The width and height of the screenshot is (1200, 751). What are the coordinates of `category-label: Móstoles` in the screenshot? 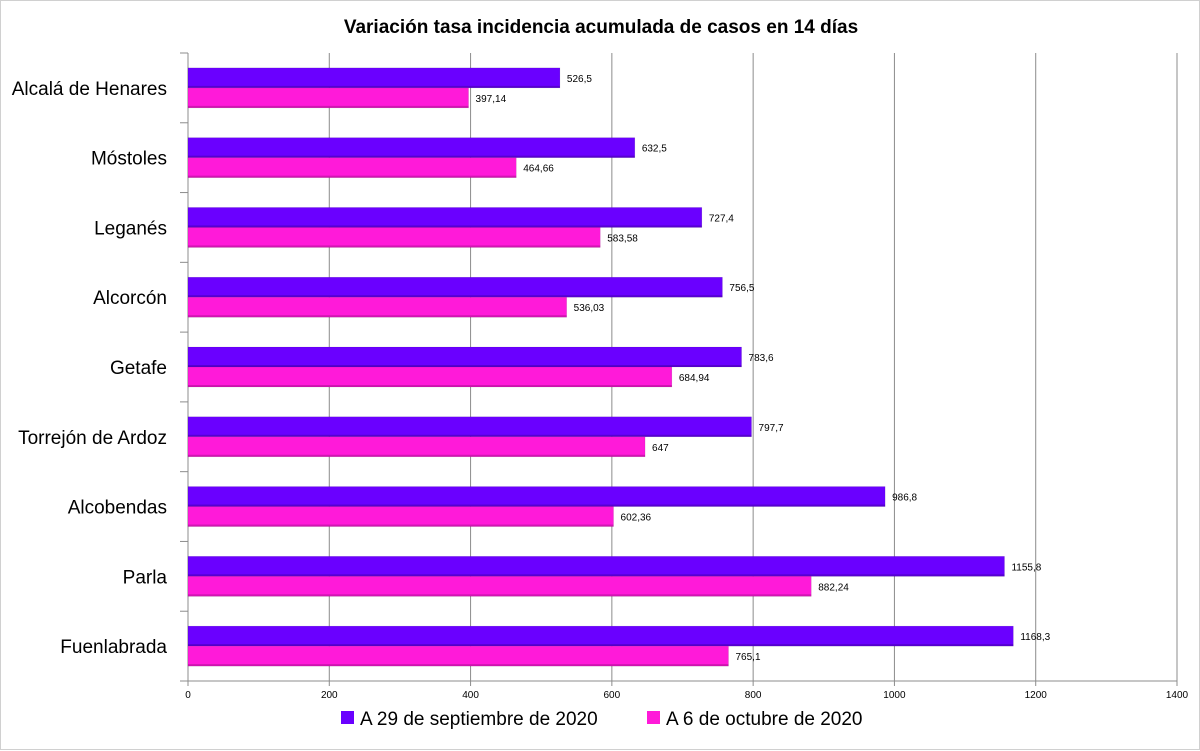 It's located at (129, 159).